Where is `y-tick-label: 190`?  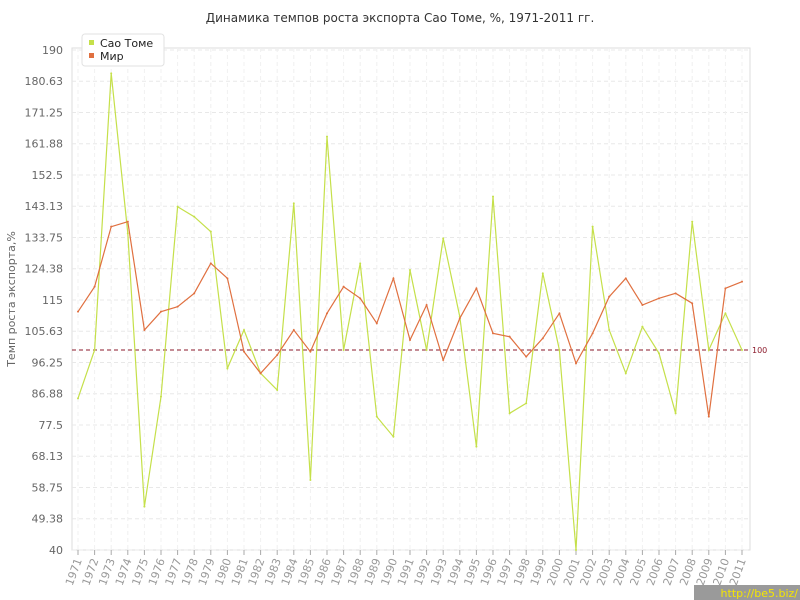 y-tick-label: 190 is located at coordinates (52, 50).